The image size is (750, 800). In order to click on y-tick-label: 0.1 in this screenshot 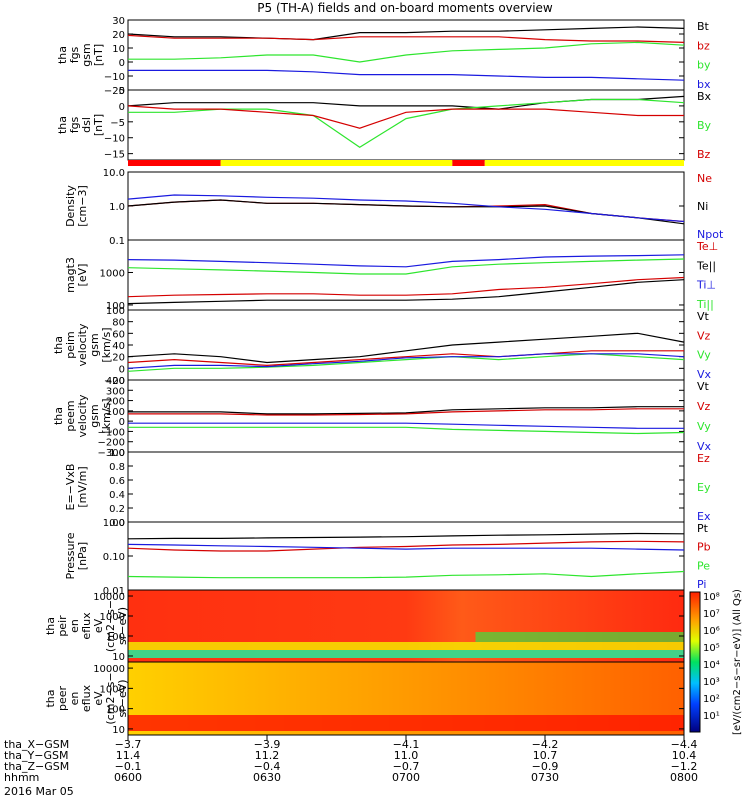, I will do `click(117, 241)`.